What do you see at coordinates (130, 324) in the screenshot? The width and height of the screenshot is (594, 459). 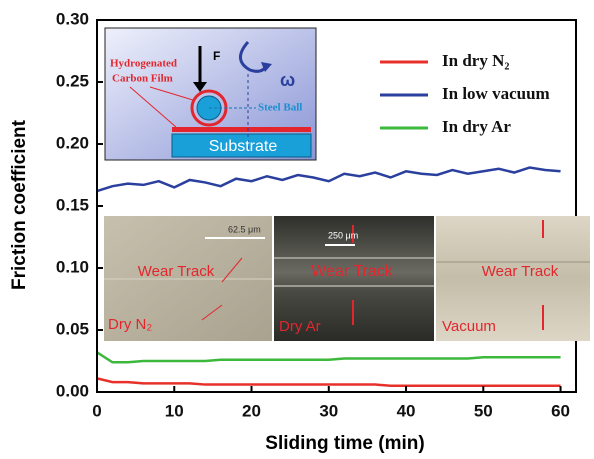 I see `micrograph-label: Dry N₂` at bounding box center [130, 324].